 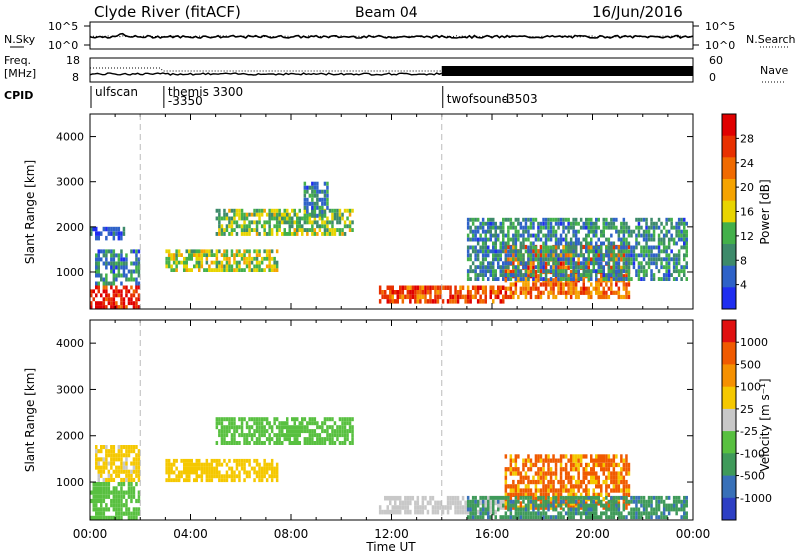 What do you see at coordinates (17, 60) in the screenshot?
I see `freq-label: Freq.` at bounding box center [17, 60].